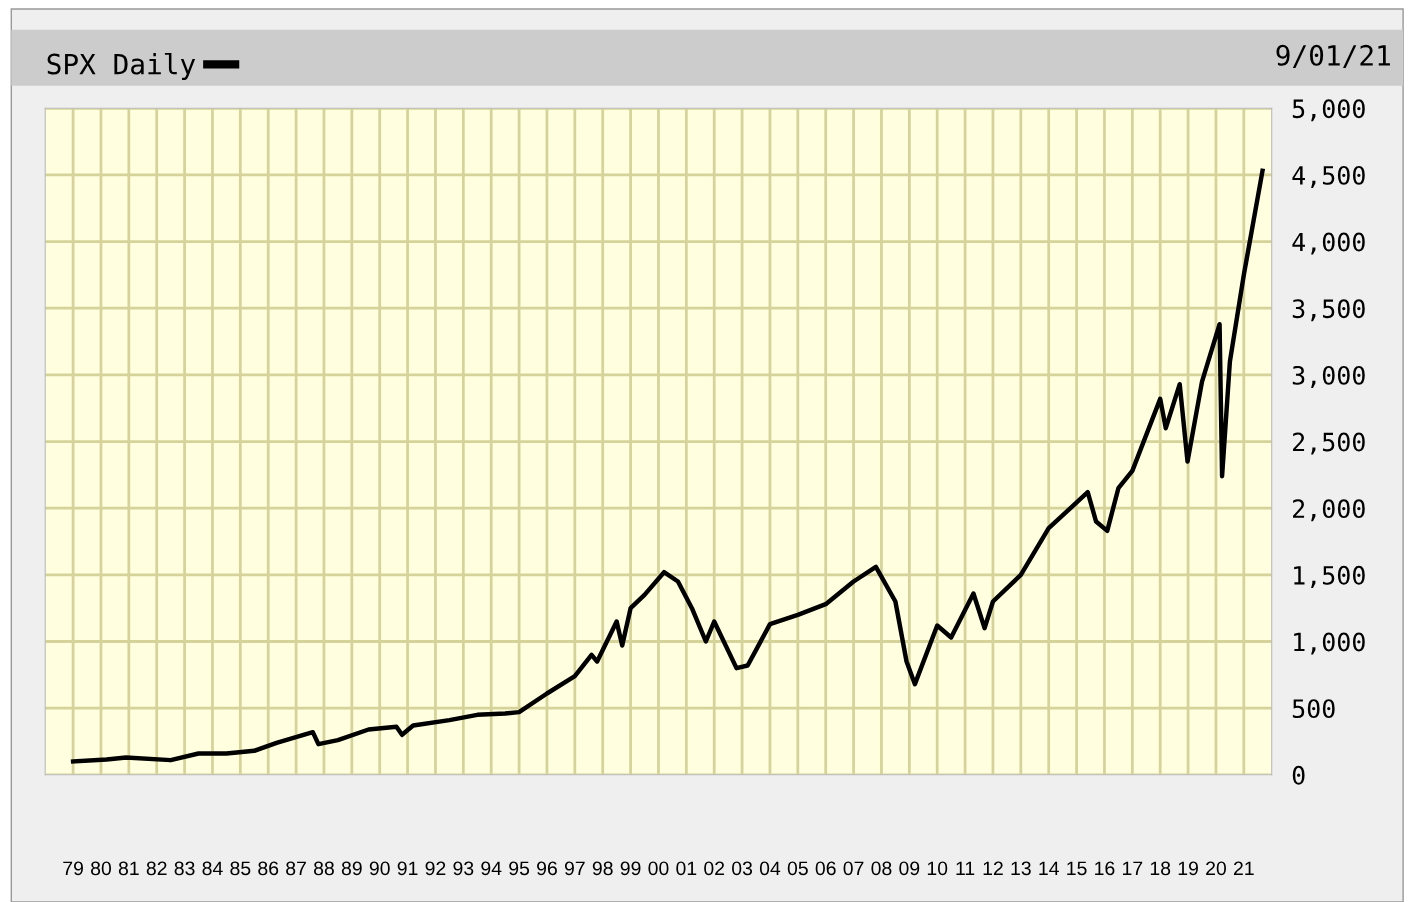 The width and height of the screenshot is (1413, 902). Describe the element at coordinates (1077, 868) in the screenshot. I see `x-tick-label: 15` at that location.